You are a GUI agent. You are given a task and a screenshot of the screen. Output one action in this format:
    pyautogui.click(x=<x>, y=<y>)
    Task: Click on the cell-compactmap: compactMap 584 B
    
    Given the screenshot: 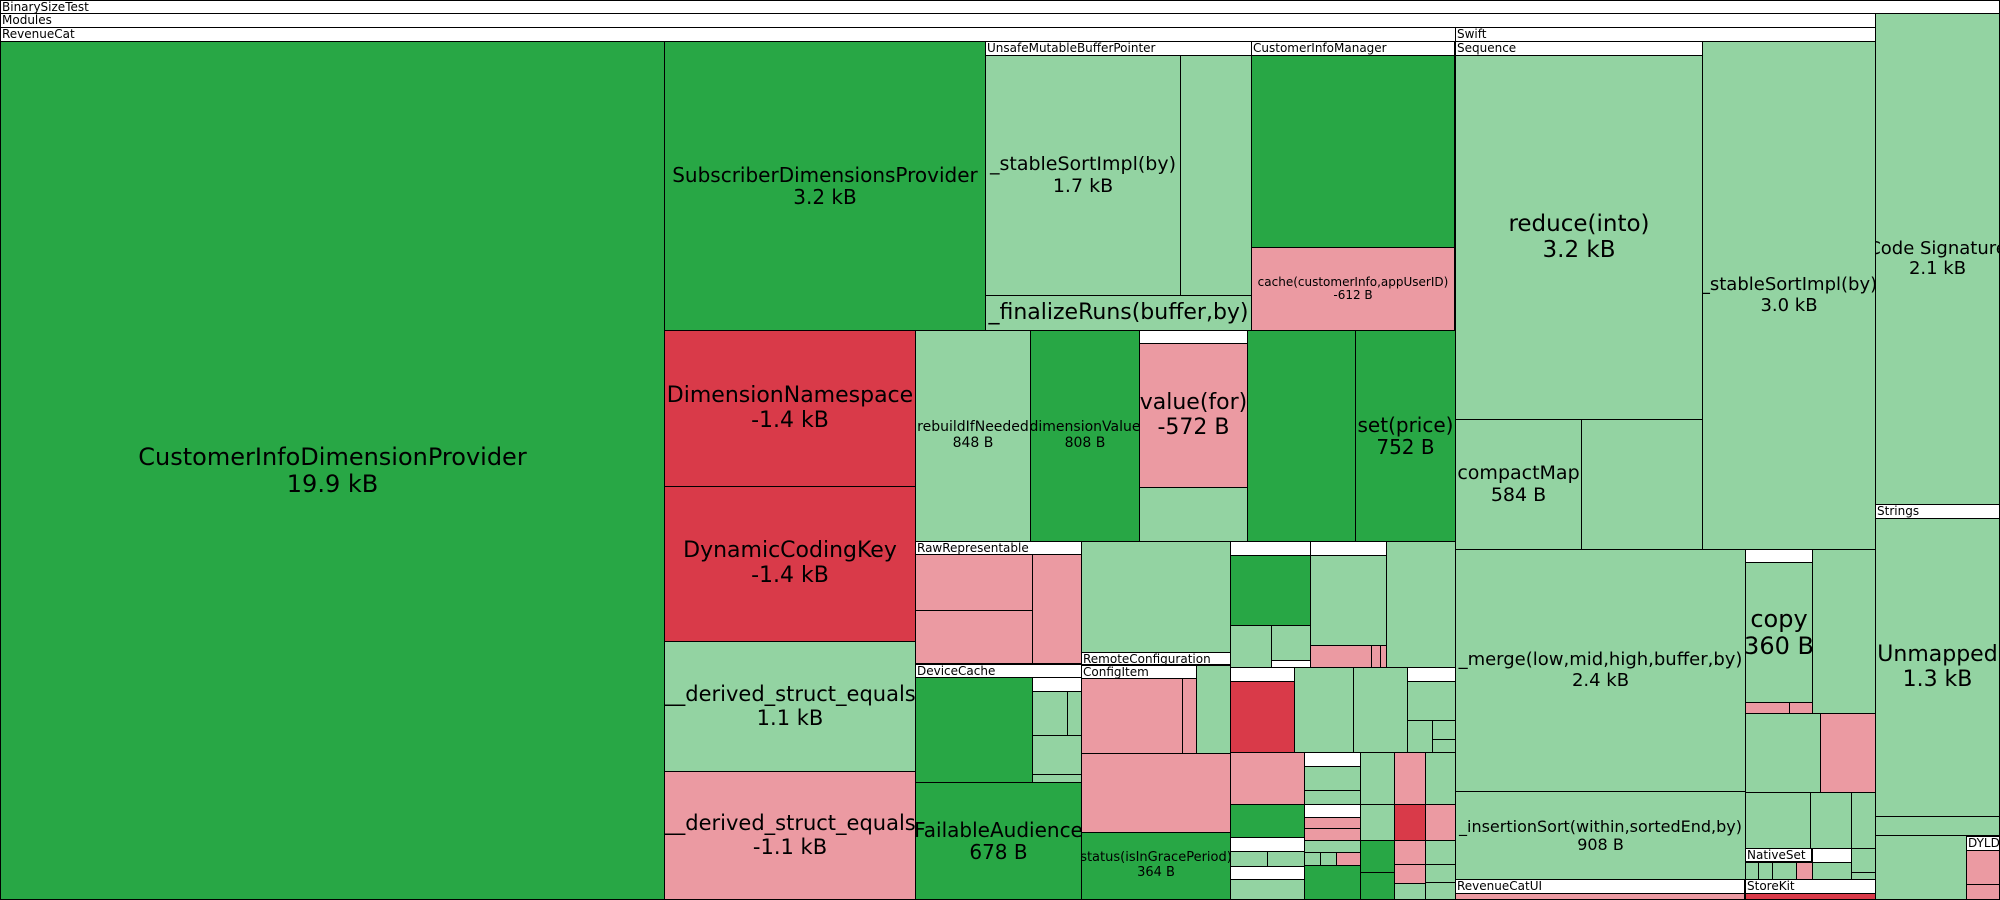 What is the action you would take?
    pyautogui.click(x=1518, y=484)
    